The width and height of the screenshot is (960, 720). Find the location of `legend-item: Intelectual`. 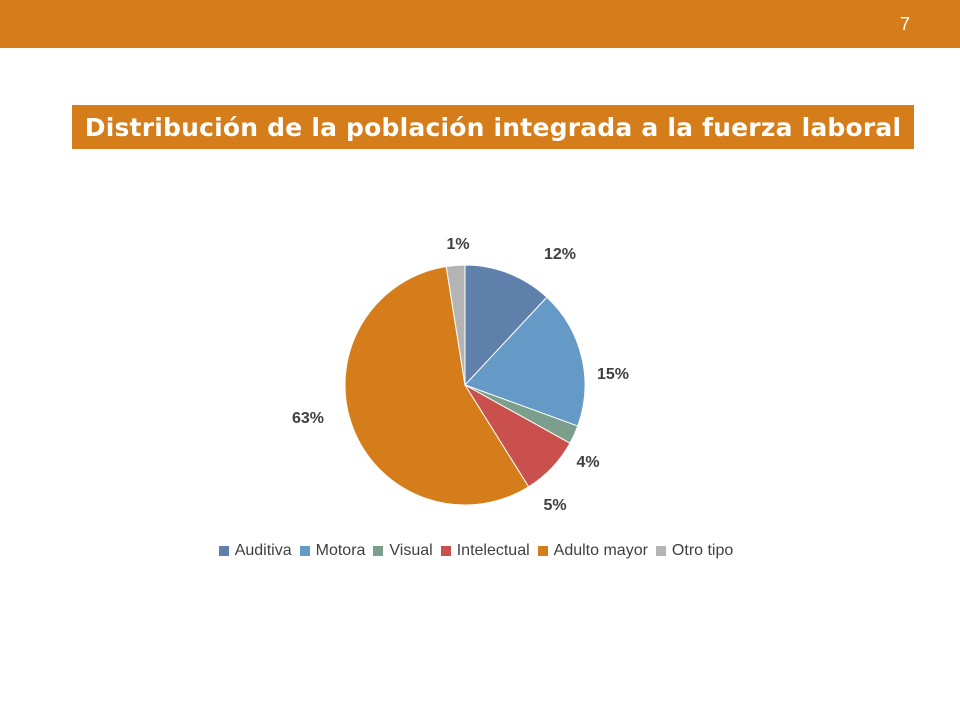

legend-item: Intelectual is located at coordinates (485, 551).